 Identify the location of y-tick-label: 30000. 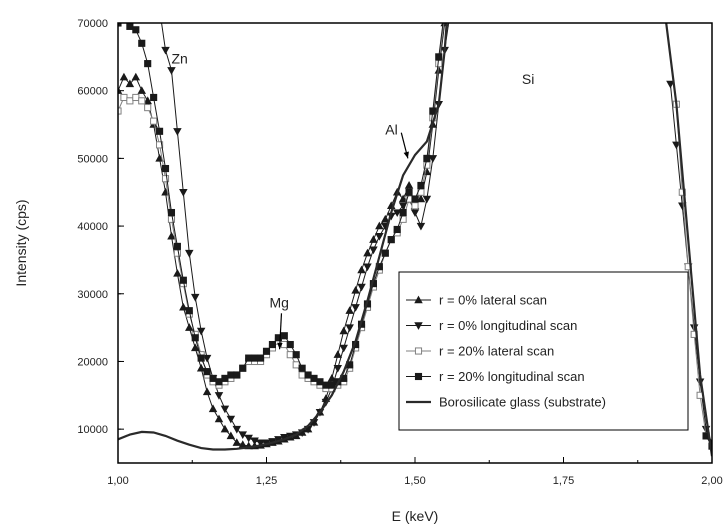
(92, 295).